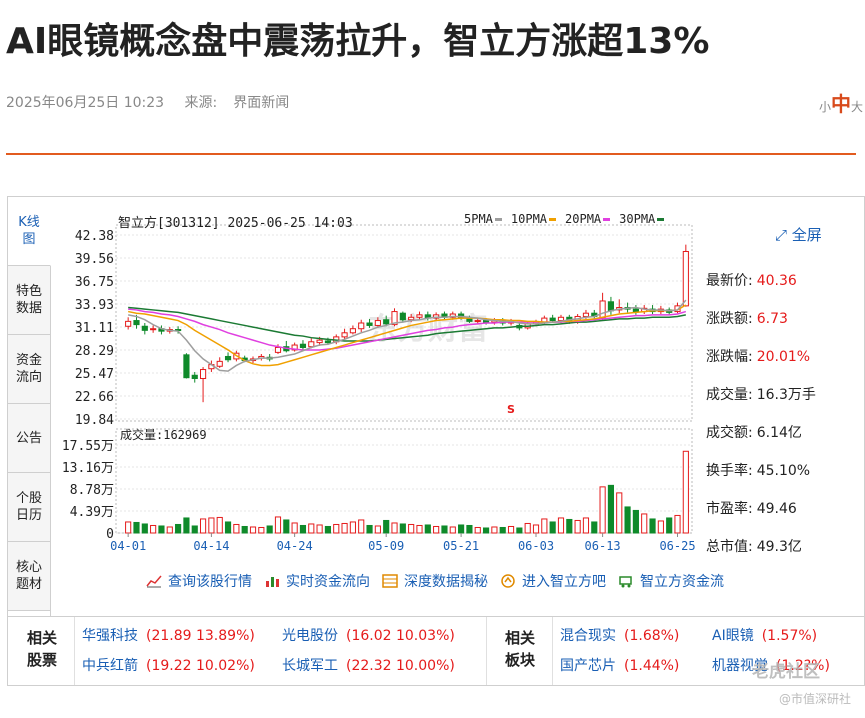 This screenshot has width=865, height=718. Describe the element at coordinates (94, 305) in the screenshot. I see `price-tick-label: 33.93` at that location.